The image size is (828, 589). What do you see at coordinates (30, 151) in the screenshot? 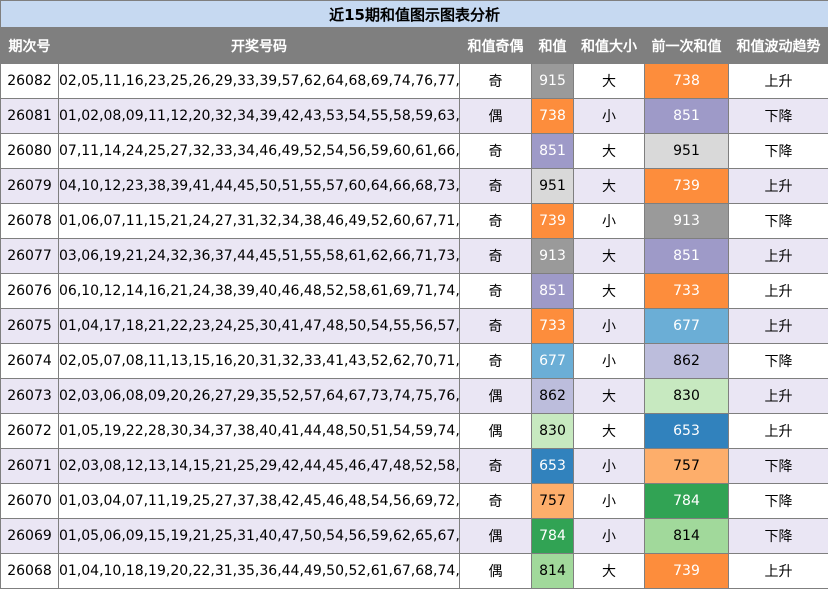
I see `issue-cell: 26080` at bounding box center [30, 151].